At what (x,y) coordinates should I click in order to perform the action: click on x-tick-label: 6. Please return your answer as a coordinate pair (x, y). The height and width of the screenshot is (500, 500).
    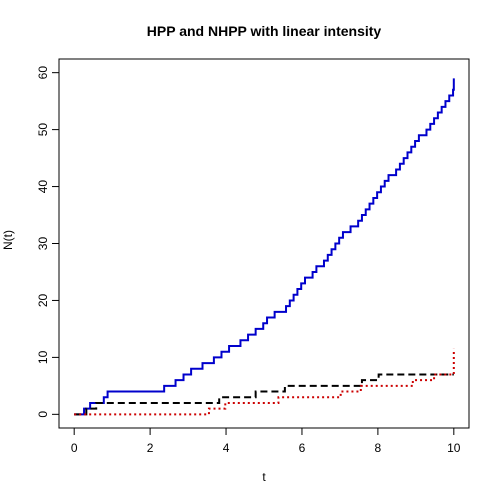
    Looking at the image, I should click on (302, 448).